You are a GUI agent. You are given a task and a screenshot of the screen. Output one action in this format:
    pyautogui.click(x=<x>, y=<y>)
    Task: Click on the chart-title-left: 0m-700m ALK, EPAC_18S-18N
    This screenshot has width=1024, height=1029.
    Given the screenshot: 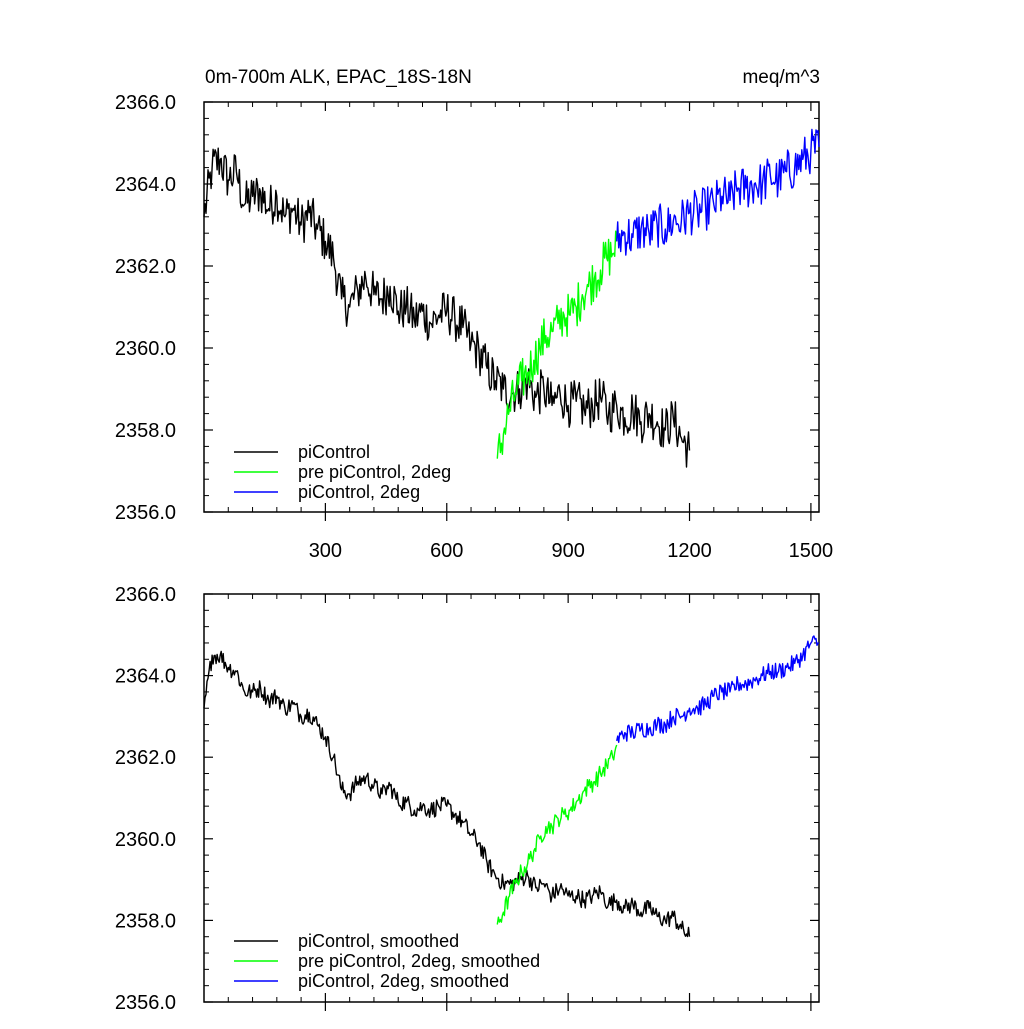 What is the action you would take?
    pyautogui.click(x=338, y=77)
    